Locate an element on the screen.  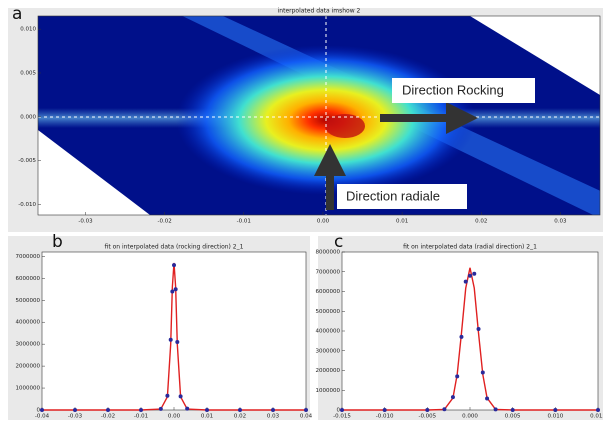
x-tick-label: 0.015 is located at coordinates (596, 417).